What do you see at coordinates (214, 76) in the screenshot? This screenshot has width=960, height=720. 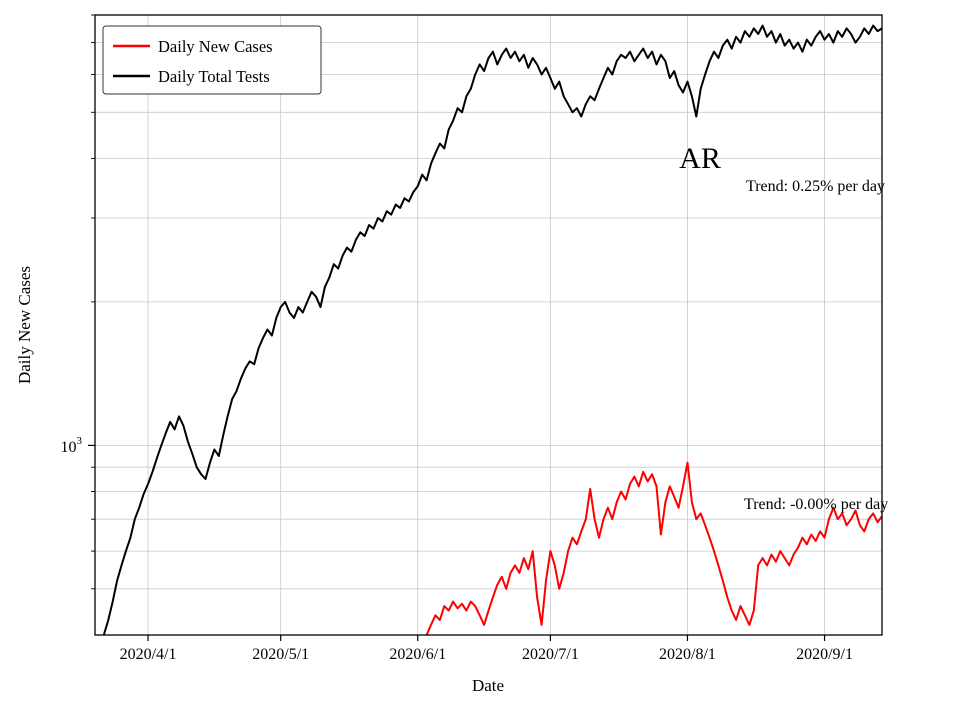 I see `legend-label-tests: Daily Total Tests` at bounding box center [214, 76].